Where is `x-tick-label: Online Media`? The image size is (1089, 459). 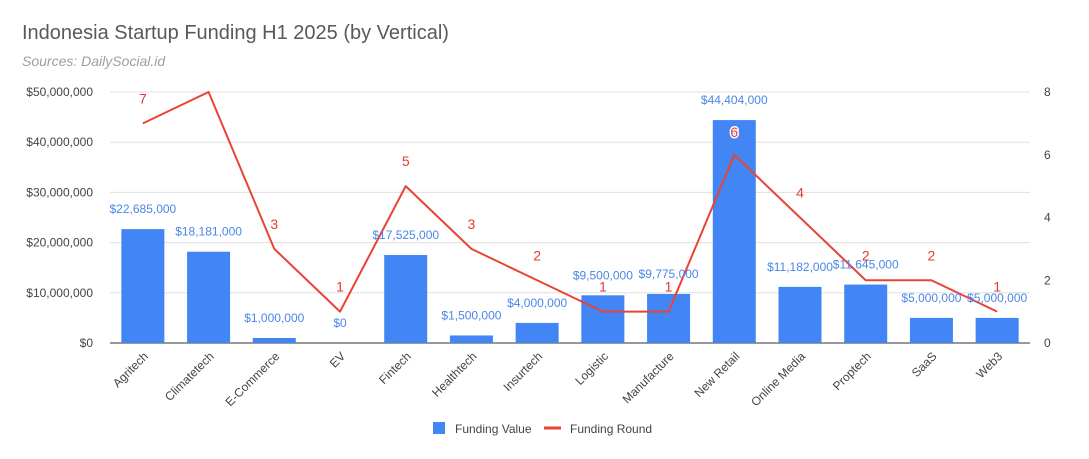 x-tick-label: Online Media is located at coordinates (778, 379).